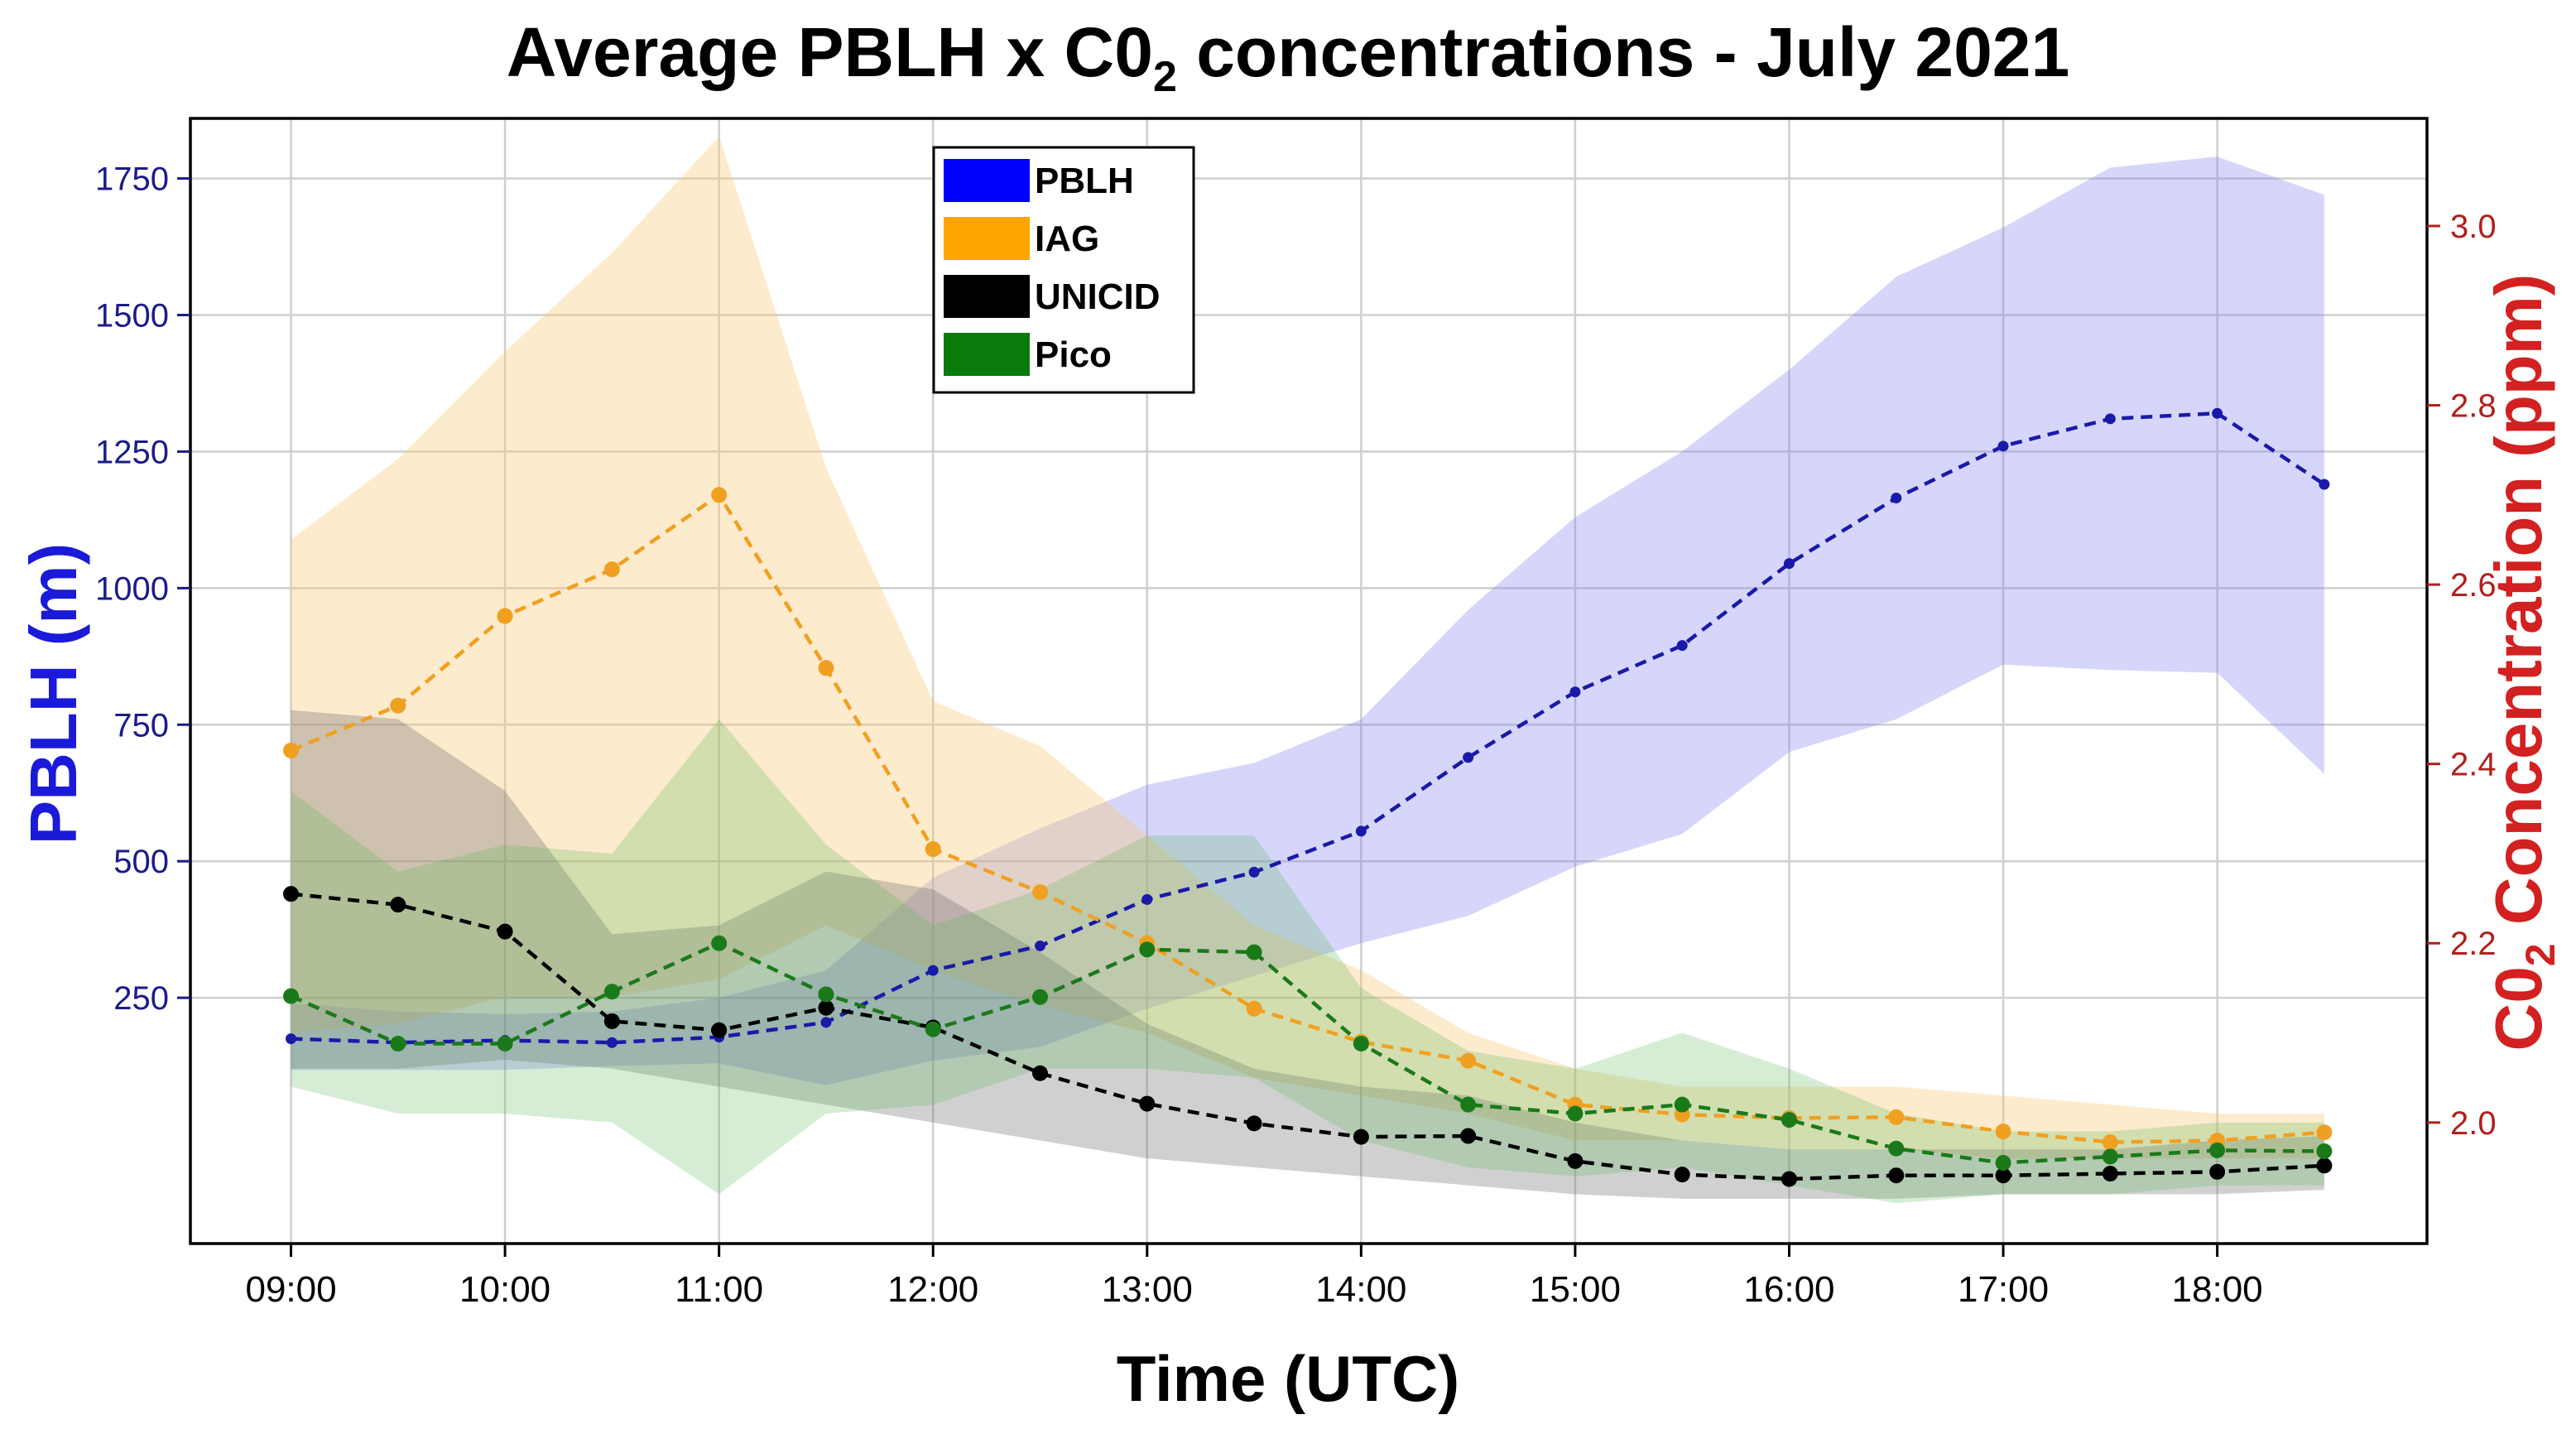 This screenshot has width=2576, height=1434. Describe the element at coordinates (504, 1289) in the screenshot. I see `x-tick-label: 10:00` at that location.